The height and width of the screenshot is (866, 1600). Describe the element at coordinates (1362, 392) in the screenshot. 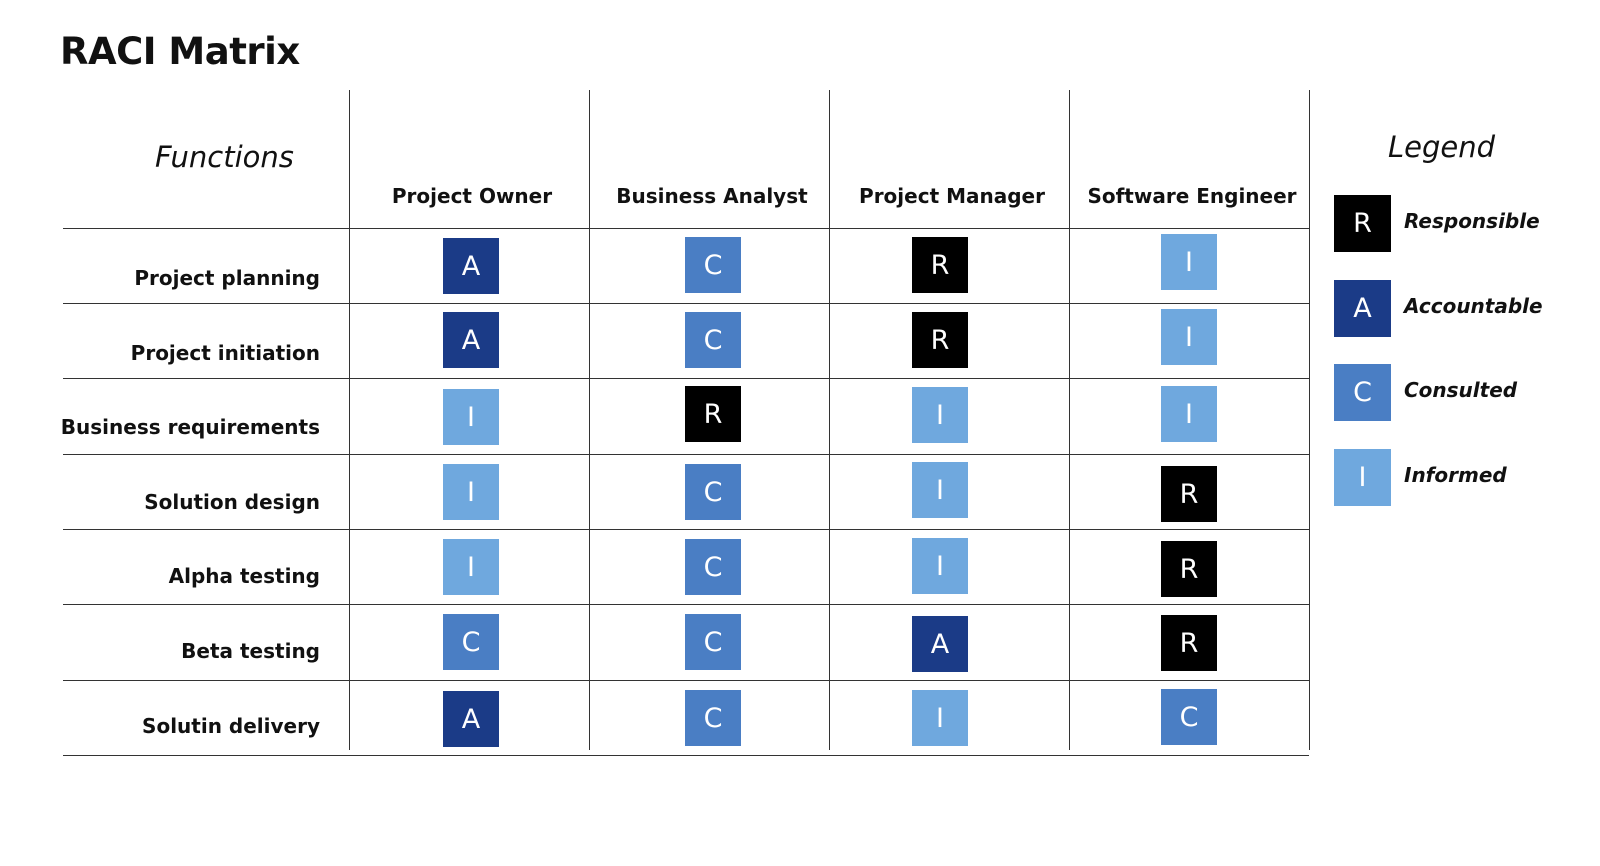

I see `legend-swatch-c: C` at that location.